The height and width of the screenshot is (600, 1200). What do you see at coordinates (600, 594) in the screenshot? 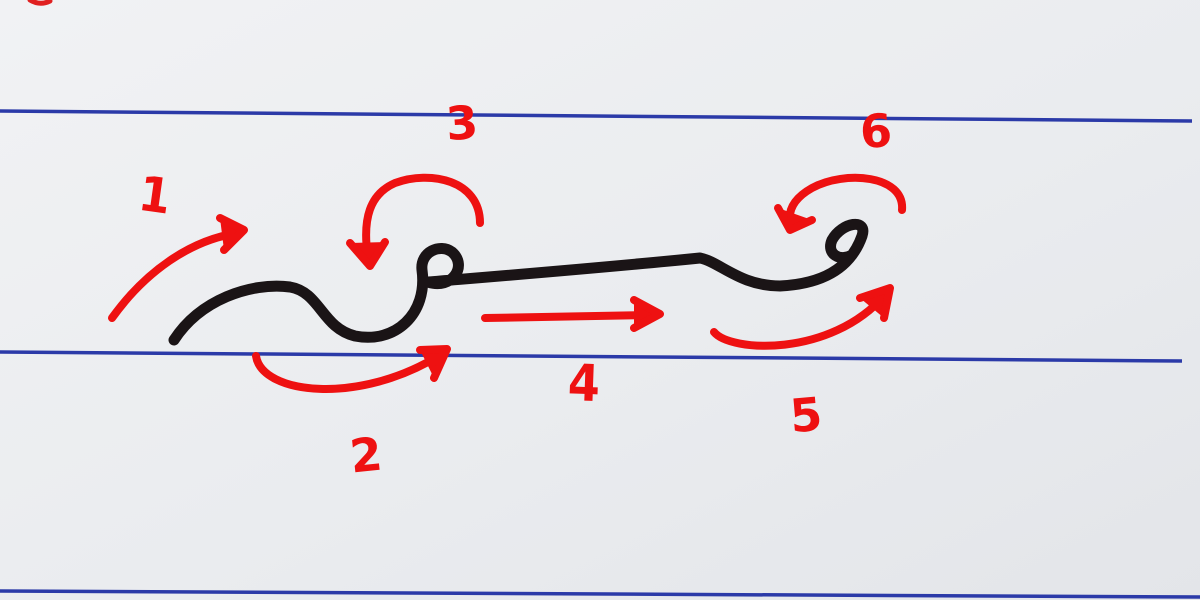
I see `rule-line-bottom` at bounding box center [600, 594].